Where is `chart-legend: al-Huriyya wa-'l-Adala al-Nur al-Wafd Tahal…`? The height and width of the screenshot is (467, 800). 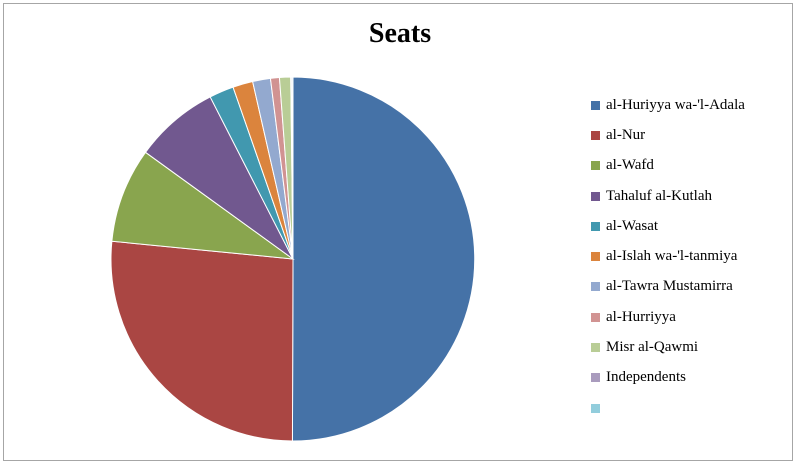
chart-legend: al-Huriyya wa-'l-Adala al-Nur al-Wafd Tahal… is located at coordinates (668, 256).